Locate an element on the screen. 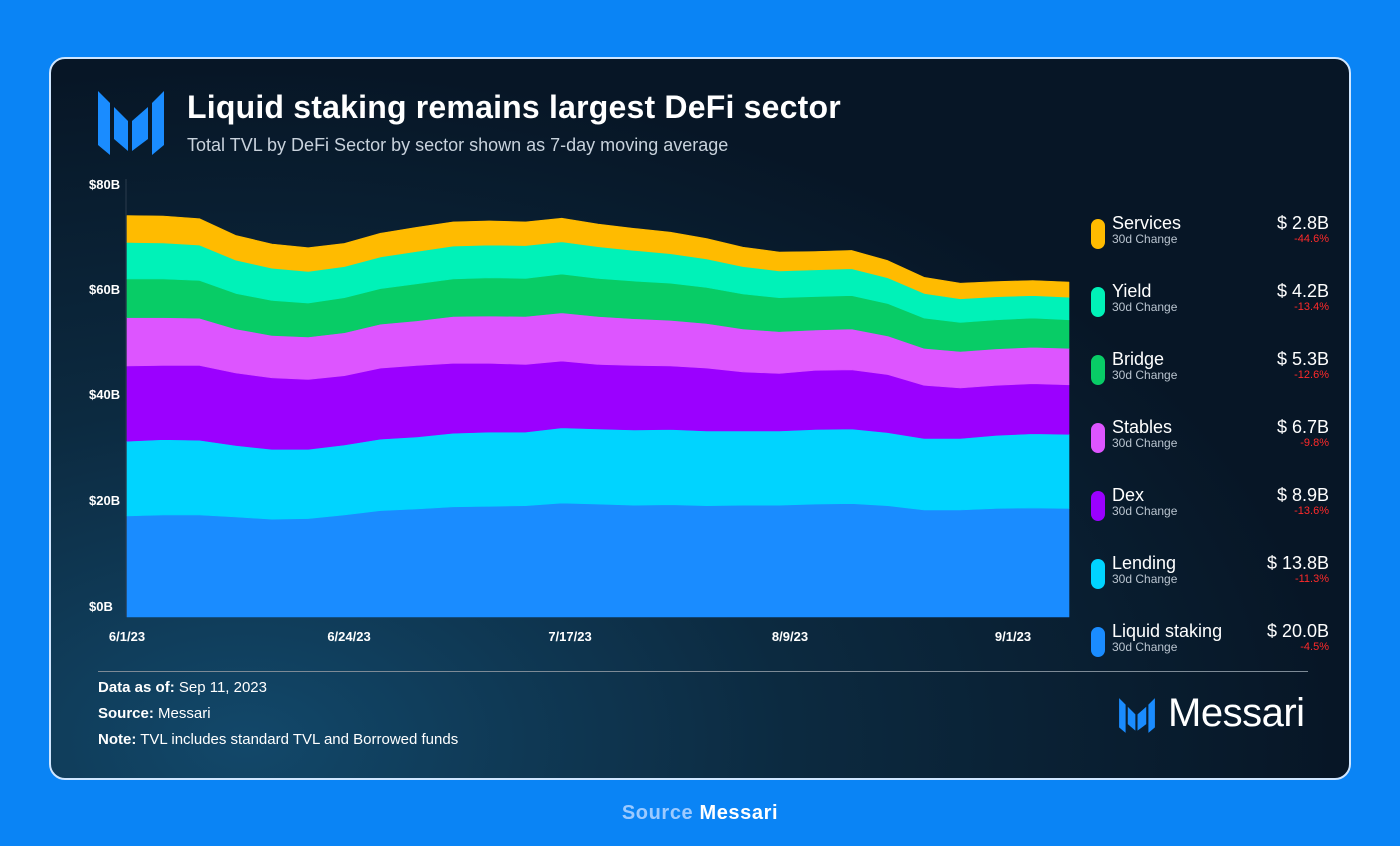 This screenshot has width=1400, height=846. x-tick-label: 7/17/23 is located at coordinates (570, 636).